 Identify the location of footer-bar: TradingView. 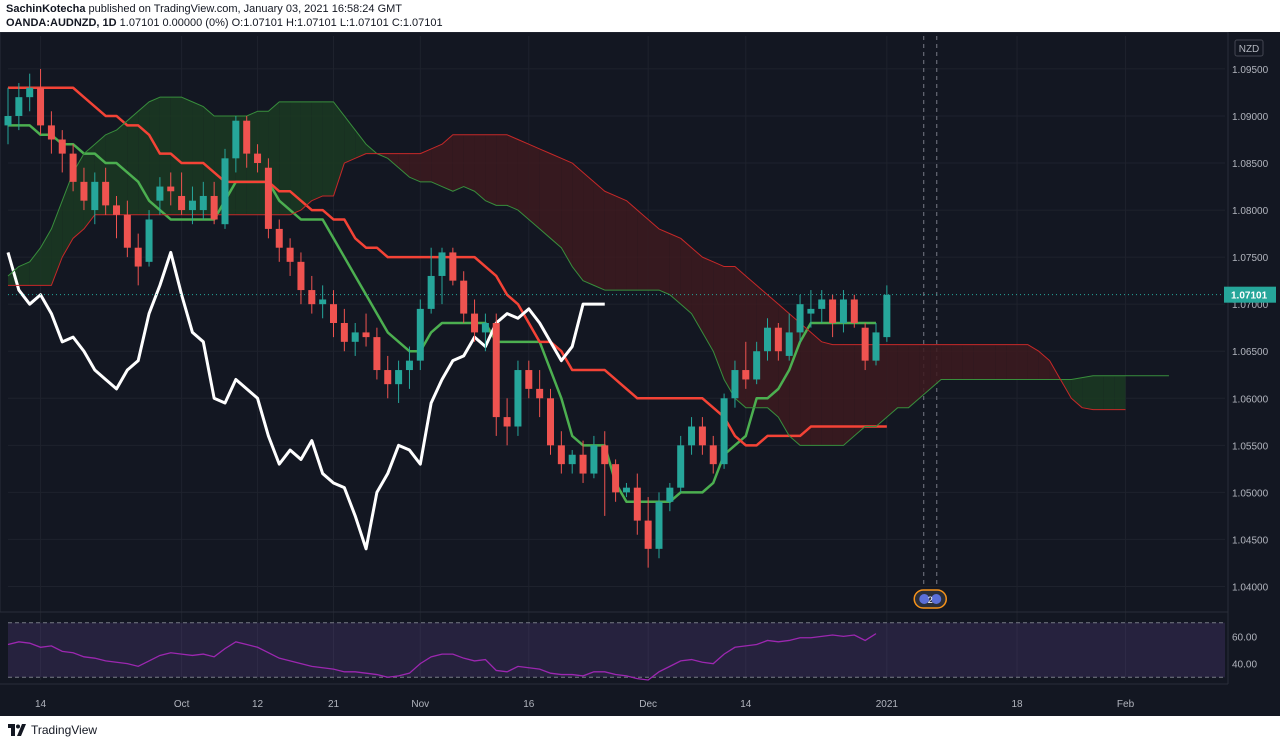
(640, 730).